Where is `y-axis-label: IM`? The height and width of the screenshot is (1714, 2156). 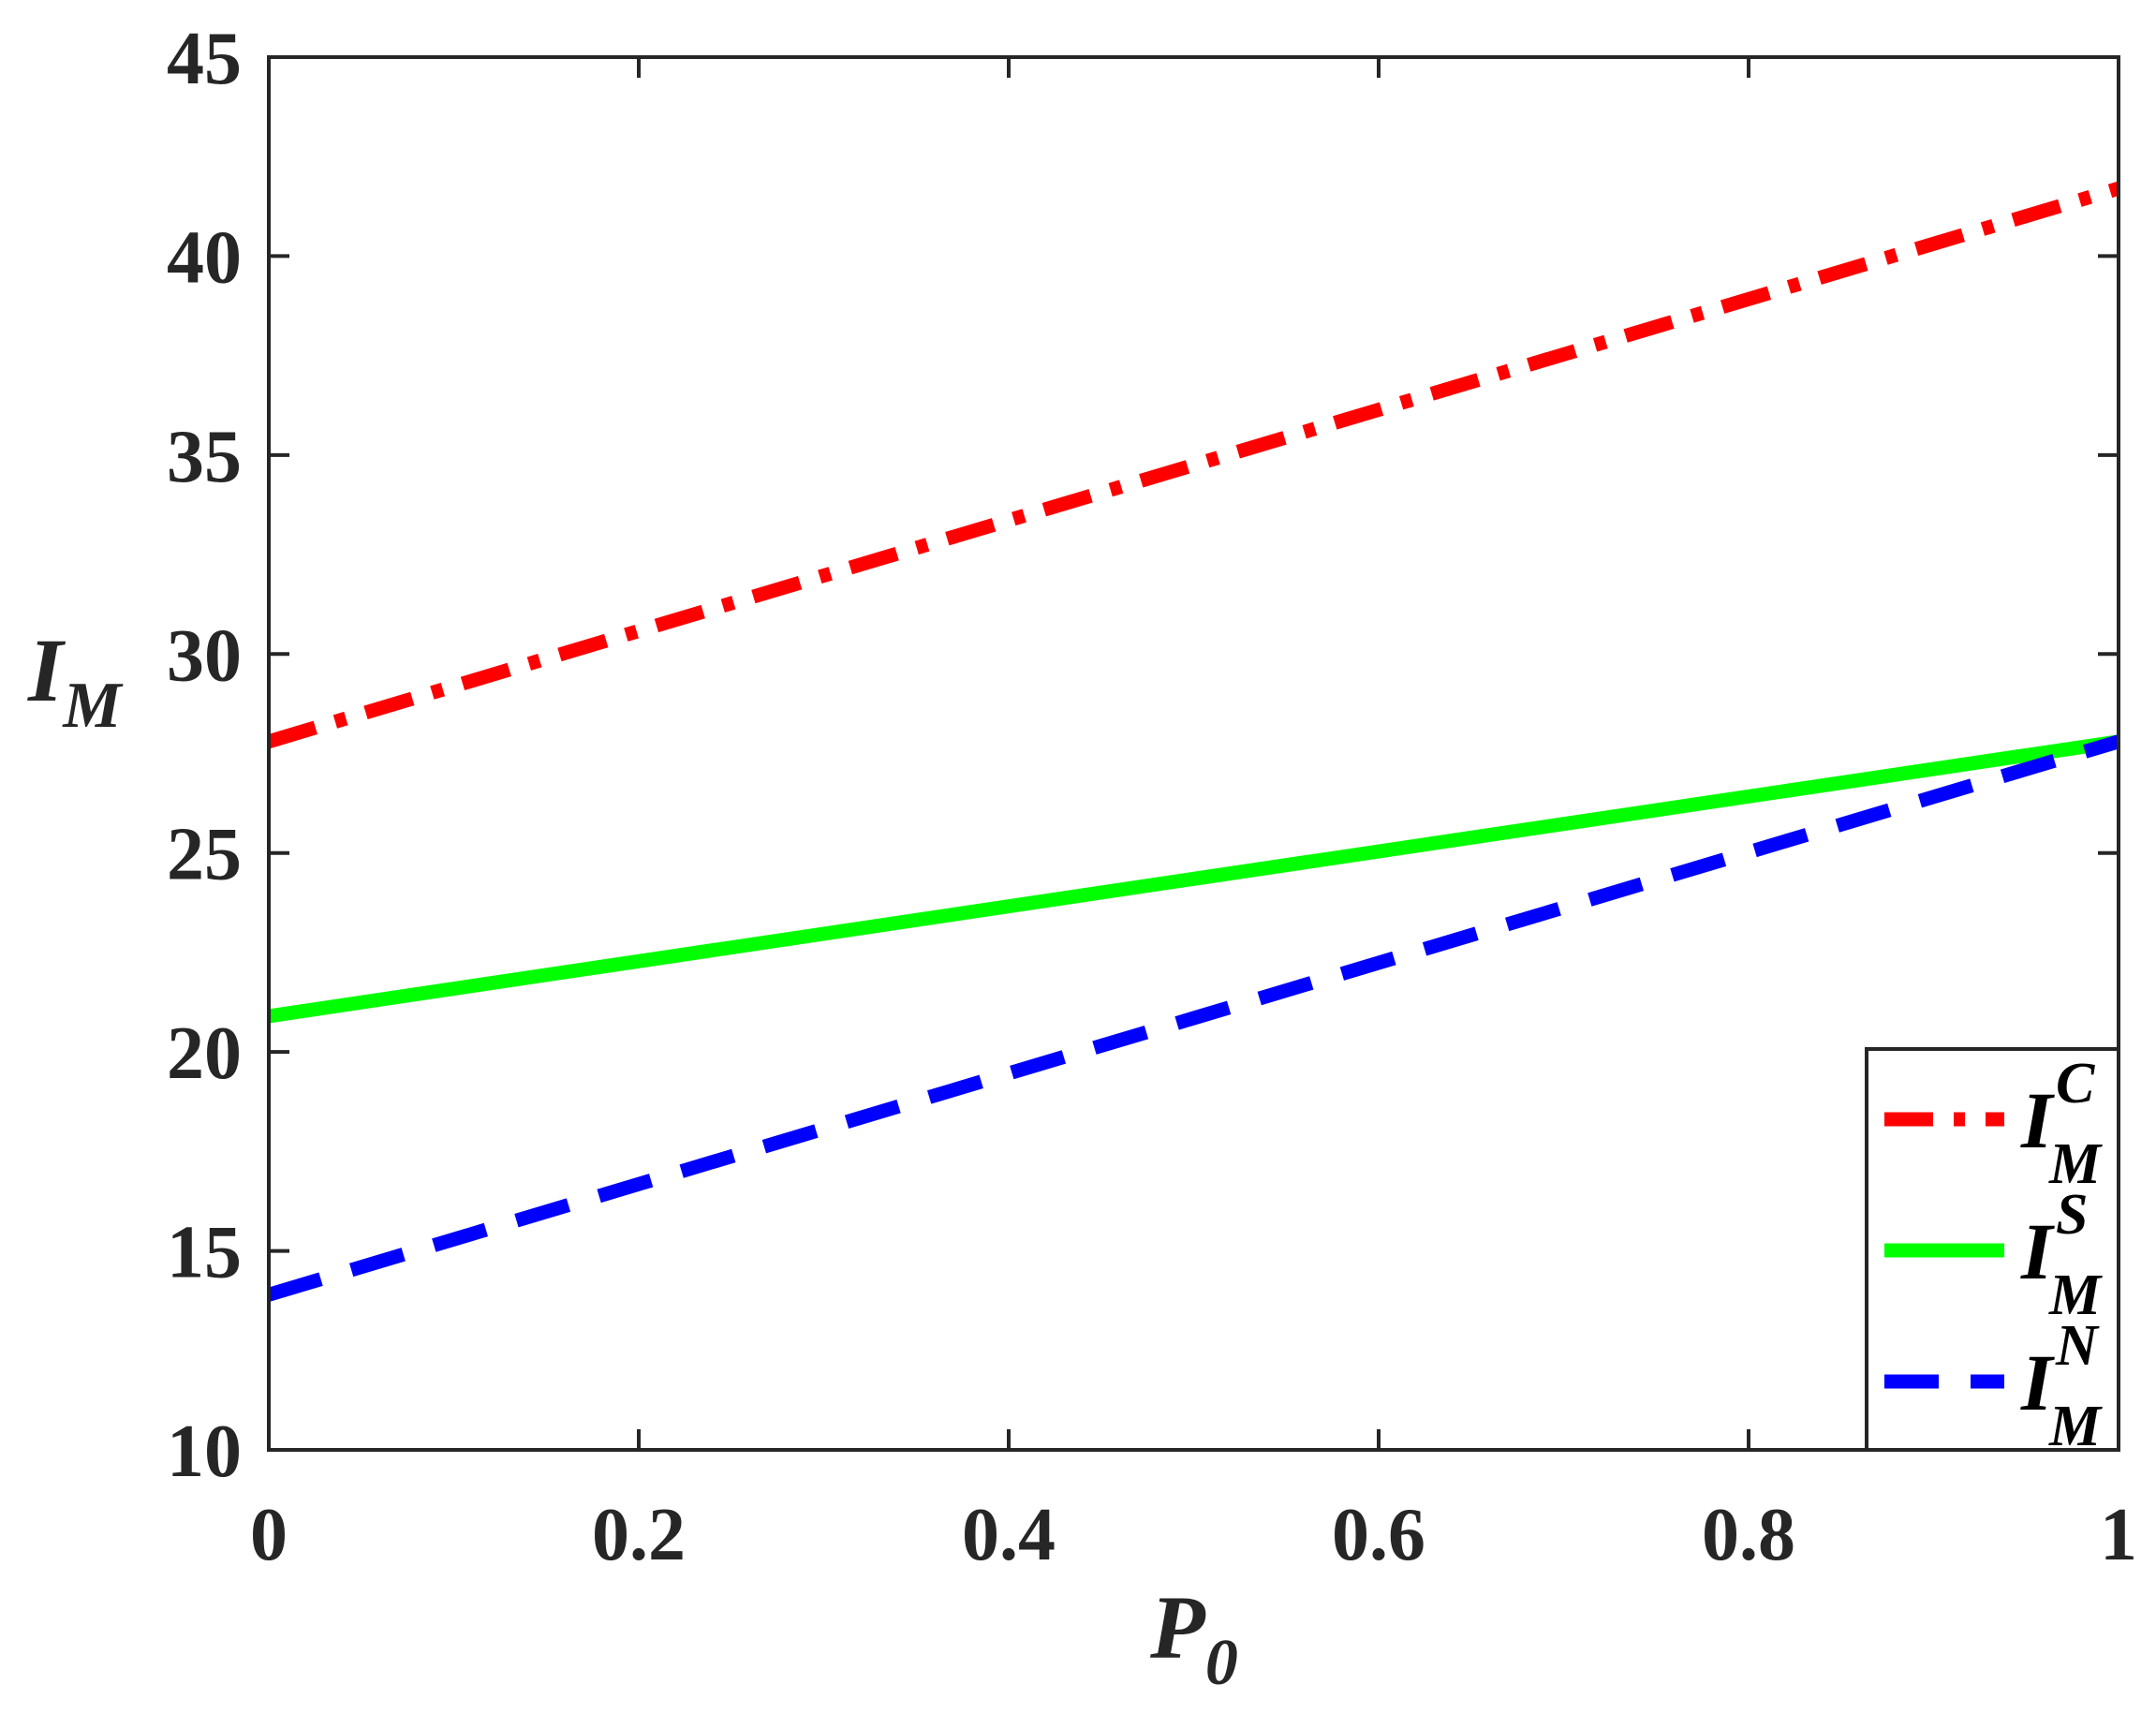 y-axis-label: IM is located at coordinates (75, 681).